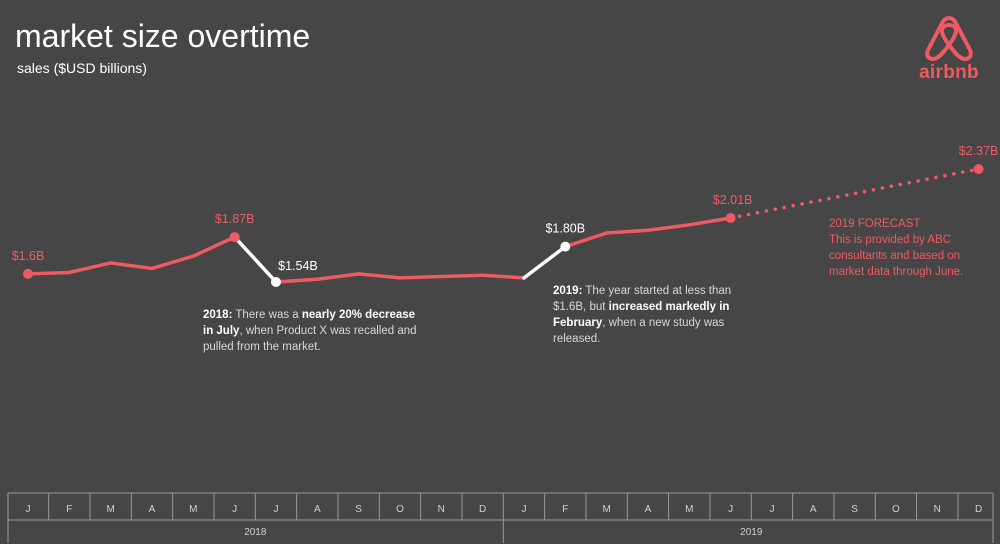 The width and height of the screenshot is (1000, 544). What do you see at coordinates (979, 151) in the screenshot?
I see `data-label: $2.37B` at bounding box center [979, 151].